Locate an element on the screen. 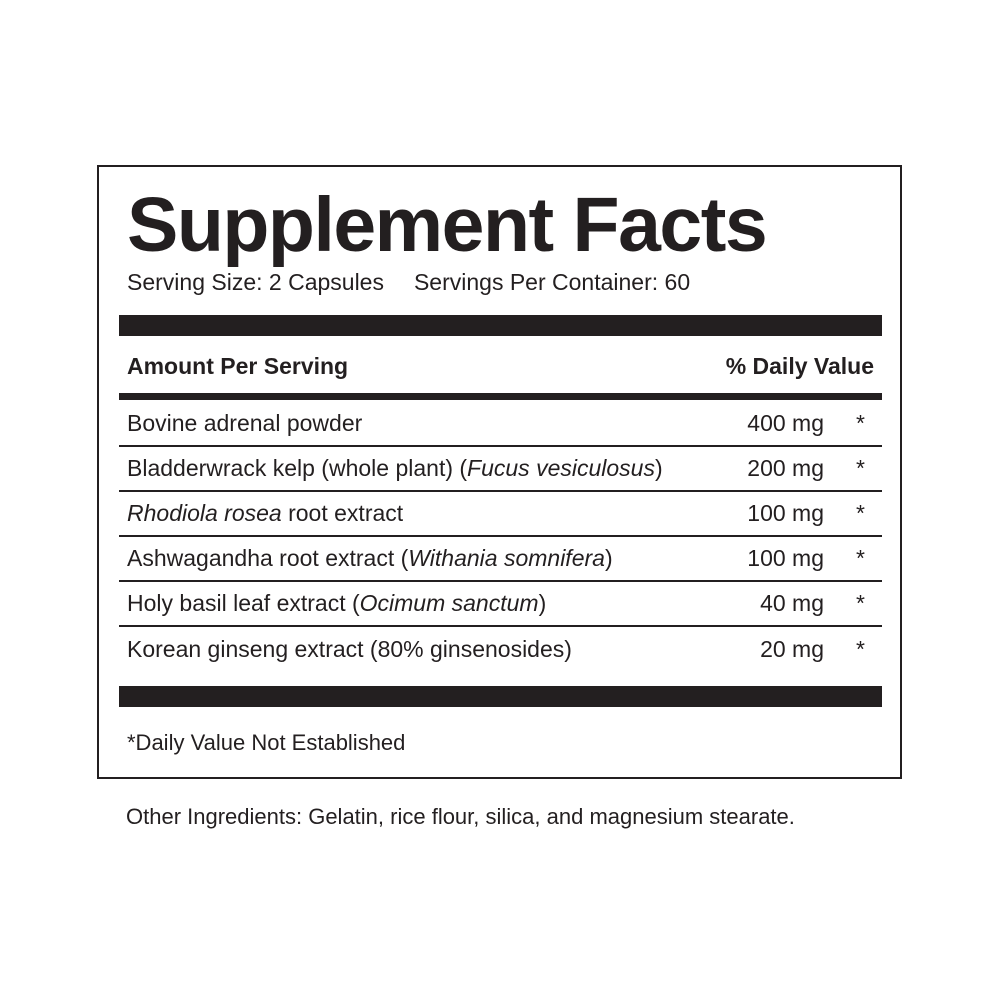 Image resolution: width=1000 pixels, height=1000 pixels. medium-divider is located at coordinates (500, 396).